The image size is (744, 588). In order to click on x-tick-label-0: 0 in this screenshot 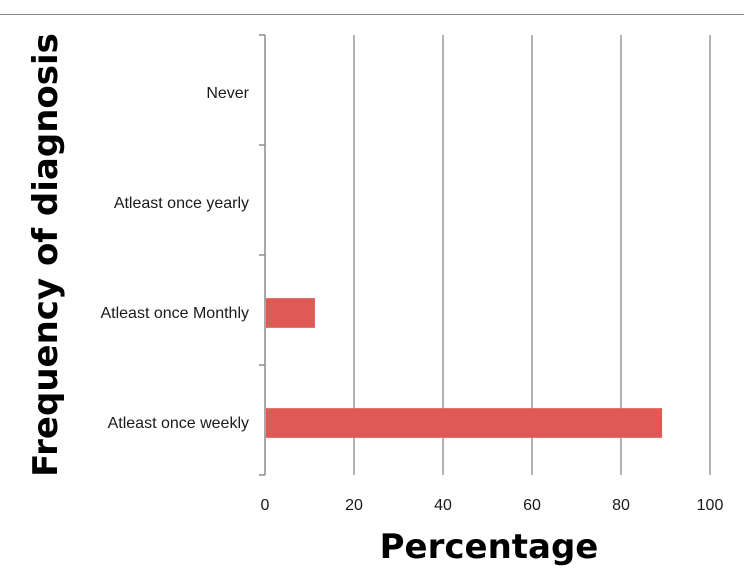, I will do `click(265, 505)`.